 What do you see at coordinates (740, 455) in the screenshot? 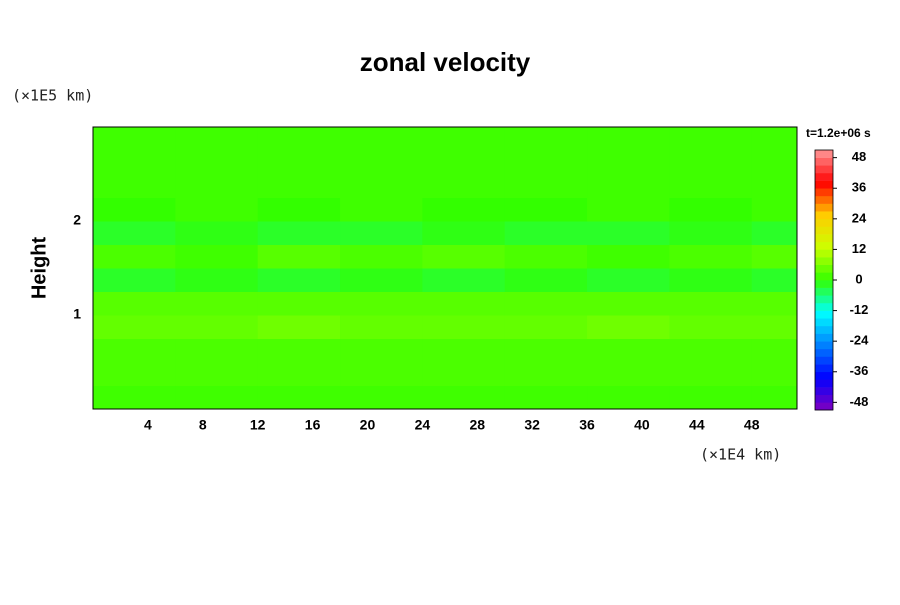
I see `x-unit: (×1E4 km)` at bounding box center [740, 455].